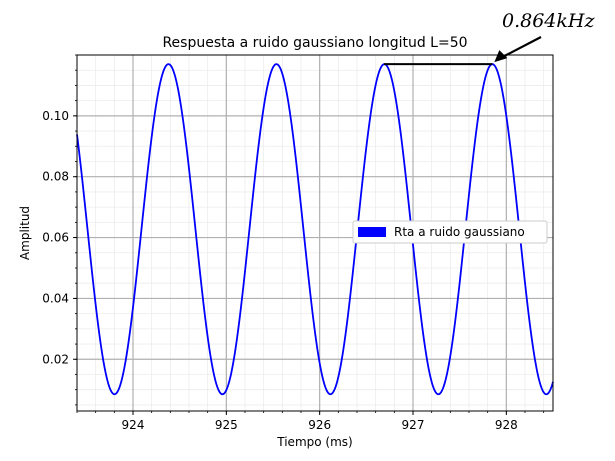 This screenshot has height=461, width=615. Describe the element at coordinates (372, 232) in the screenshot. I see `legend-swatch` at that location.